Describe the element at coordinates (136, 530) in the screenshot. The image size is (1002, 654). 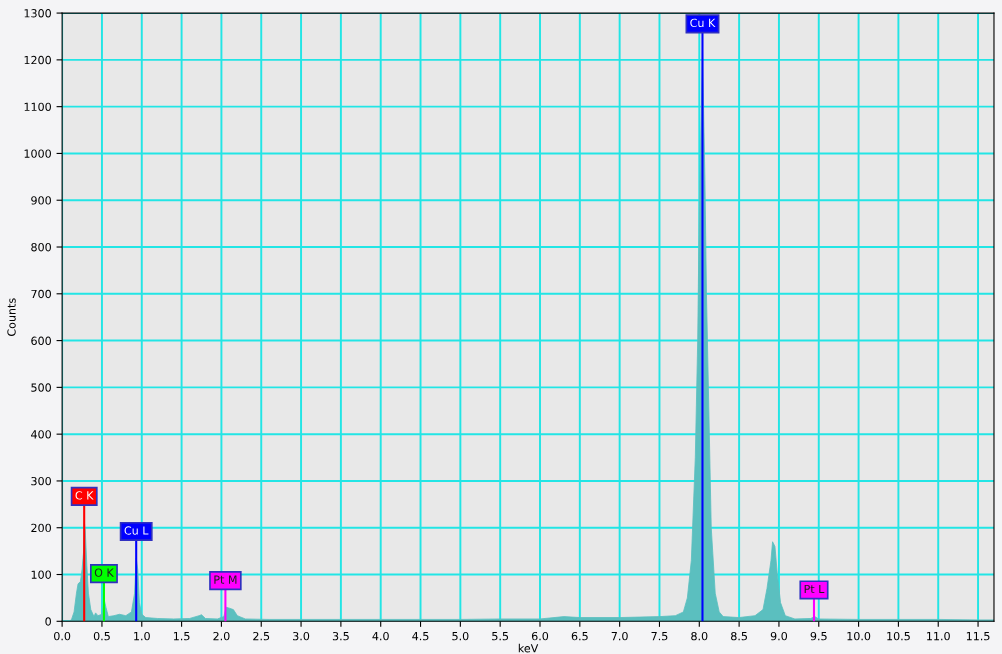
I see `ref-line-label: Cu L` at that location.